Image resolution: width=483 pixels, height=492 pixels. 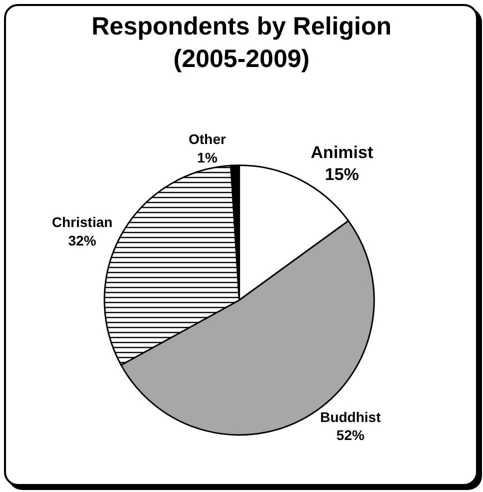 What do you see at coordinates (351, 417) in the screenshot?
I see `slice-label: Buddhist` at bounding box center [351, 417].